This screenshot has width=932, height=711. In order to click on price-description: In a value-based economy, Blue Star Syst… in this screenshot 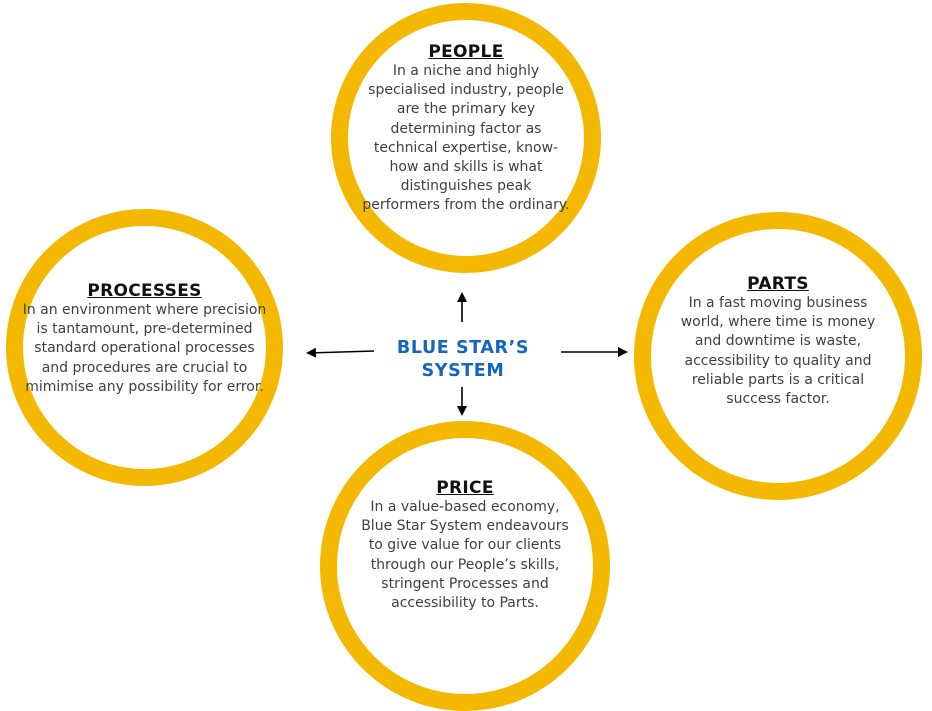, I will do `click(465, 555)`.